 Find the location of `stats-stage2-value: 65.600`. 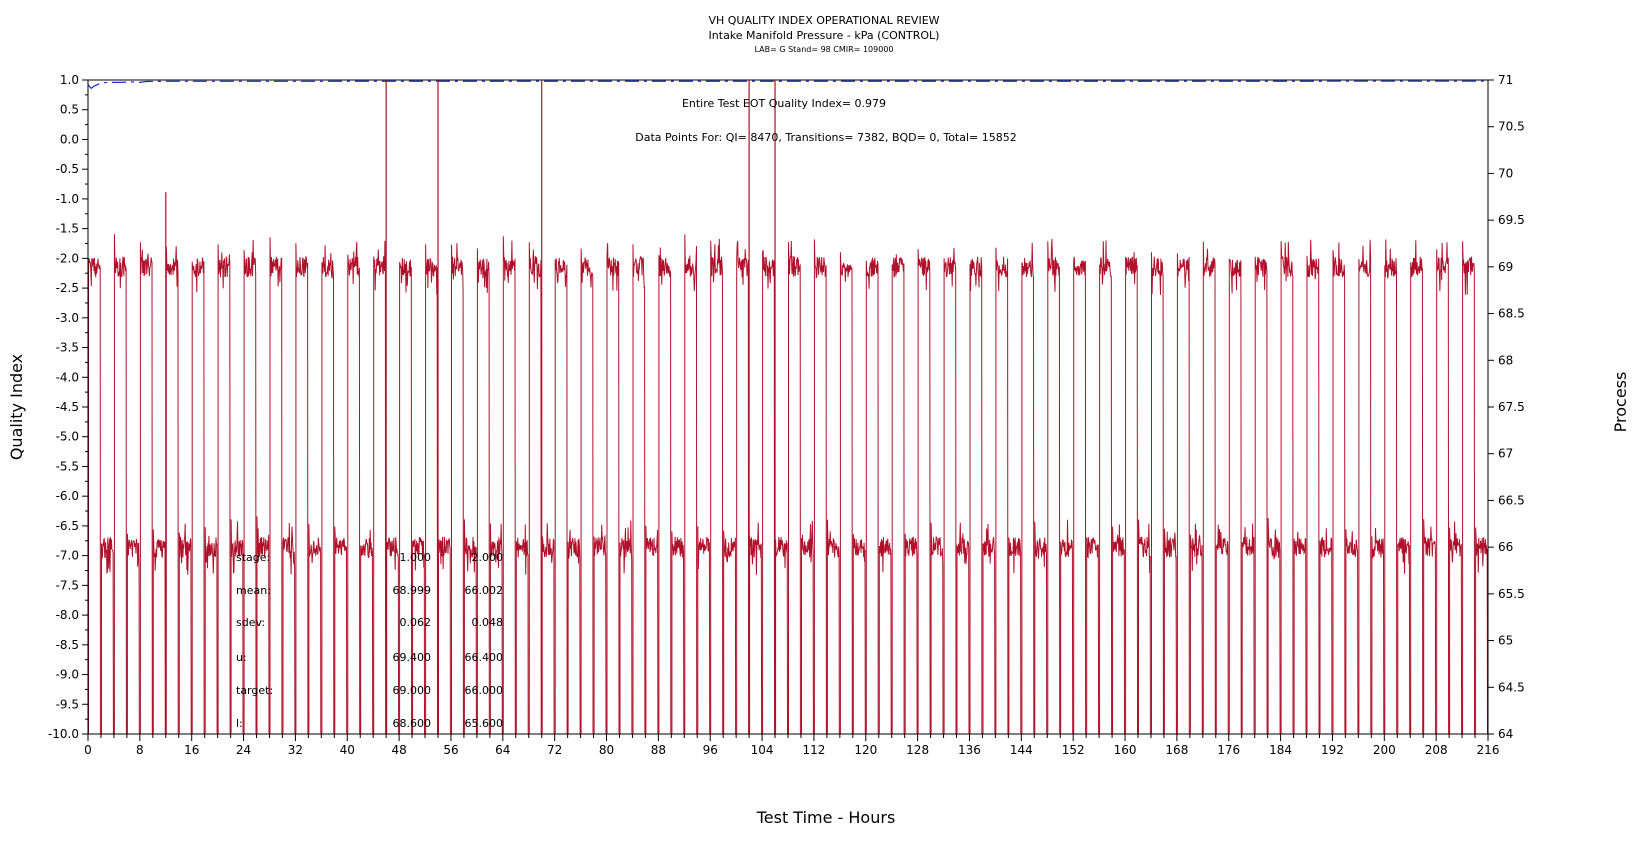

stats-stage2-value: 65.600 is located at coordinates (484, 723).